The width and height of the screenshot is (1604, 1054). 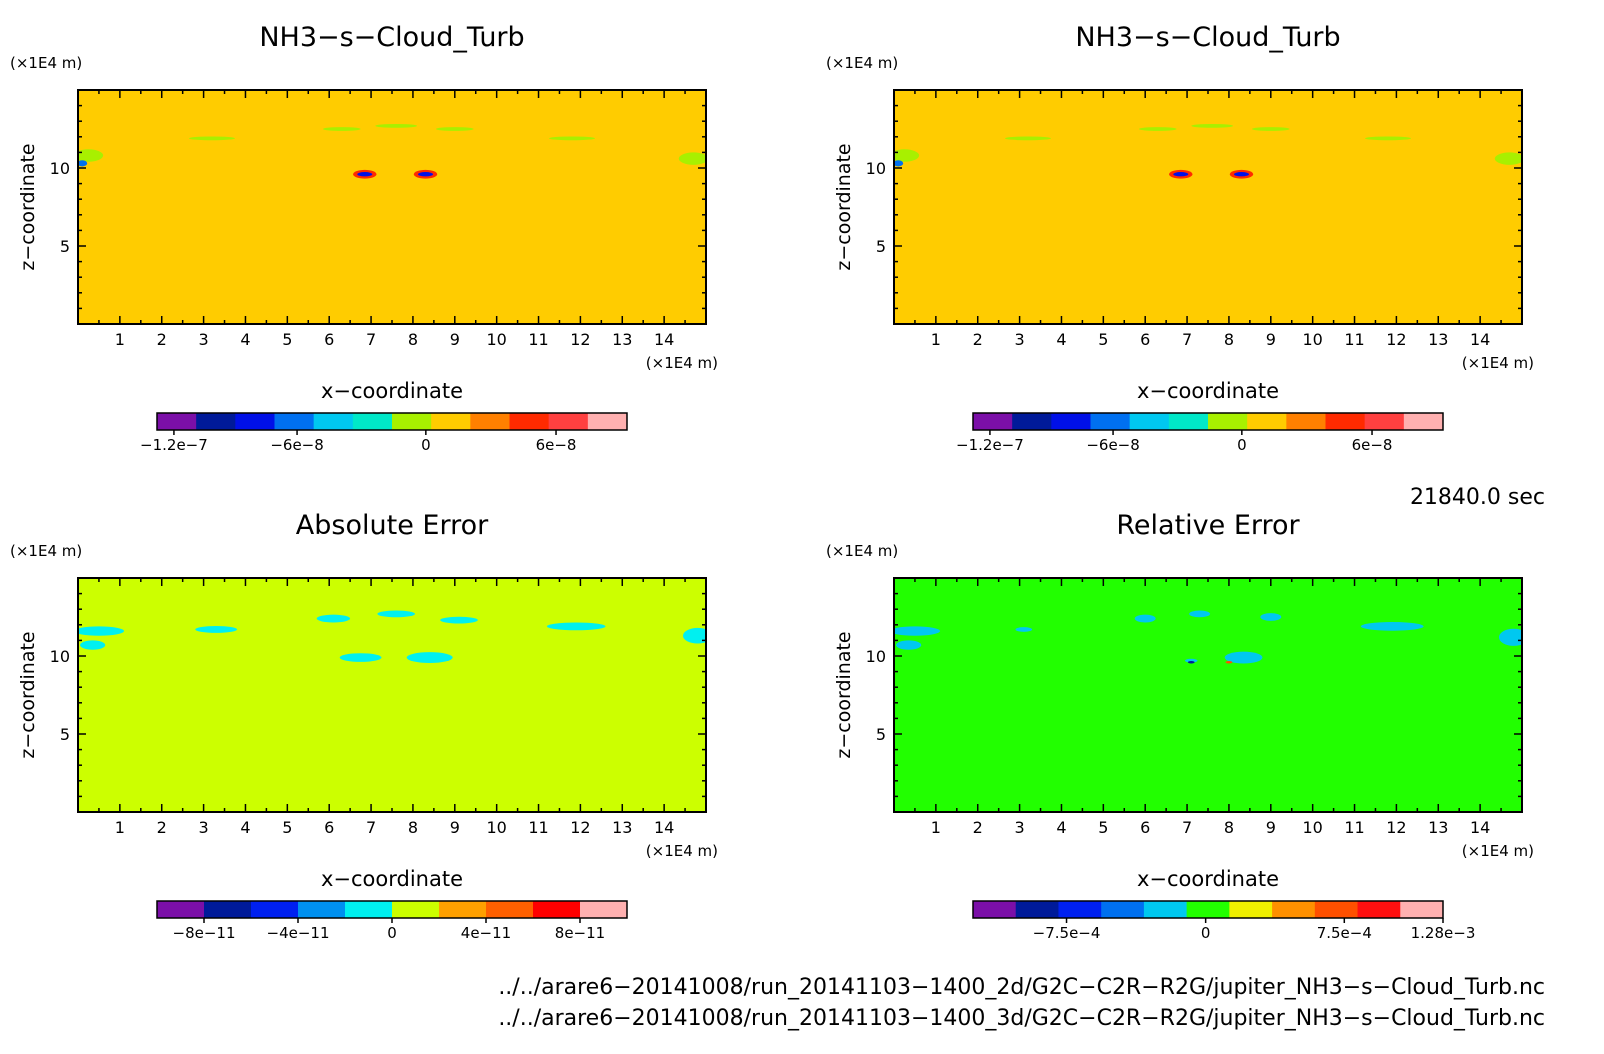 What do you see at coordinates (392, 207) in the screenshot?
I see `plot-field` at bounding box center [392, 207].